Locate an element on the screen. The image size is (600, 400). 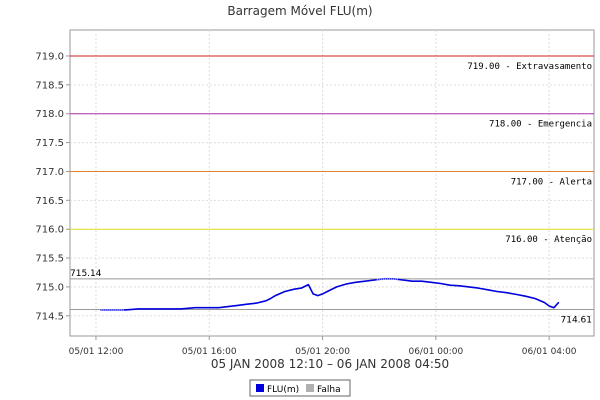
y-tick-label: 715.0 is located at coordinates (49, 287).